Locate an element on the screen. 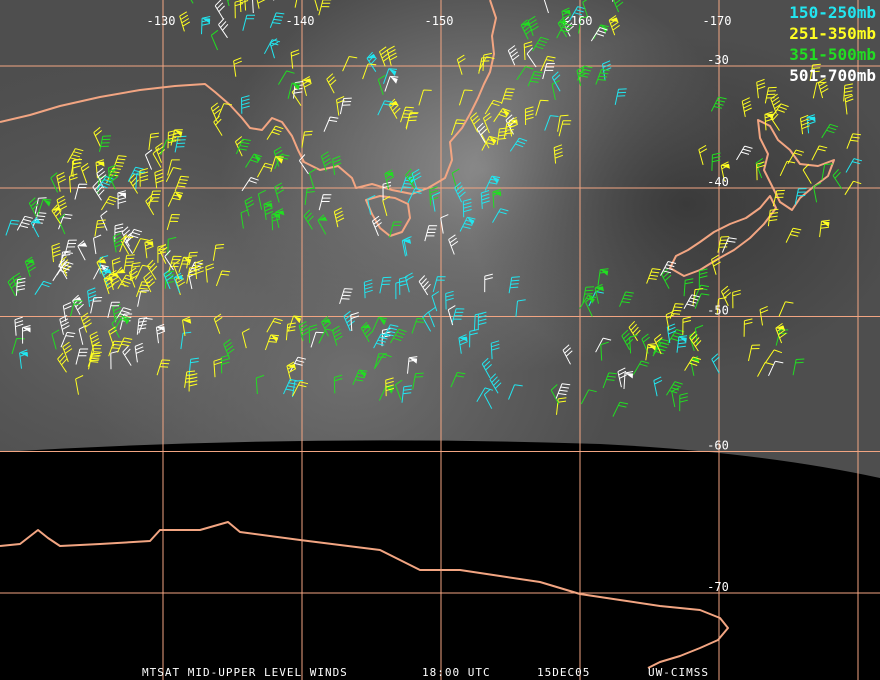  longitude-label: -170 is located at coordinates (717, 21).